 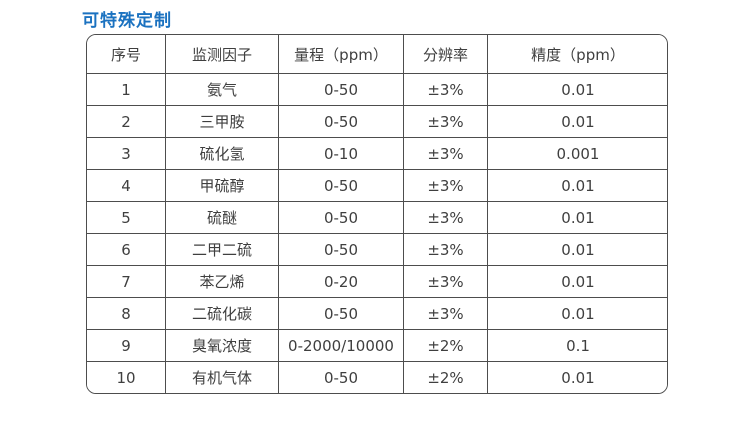 I want to click on cell-factor: 硫化氢, so click(x=222, y=153).